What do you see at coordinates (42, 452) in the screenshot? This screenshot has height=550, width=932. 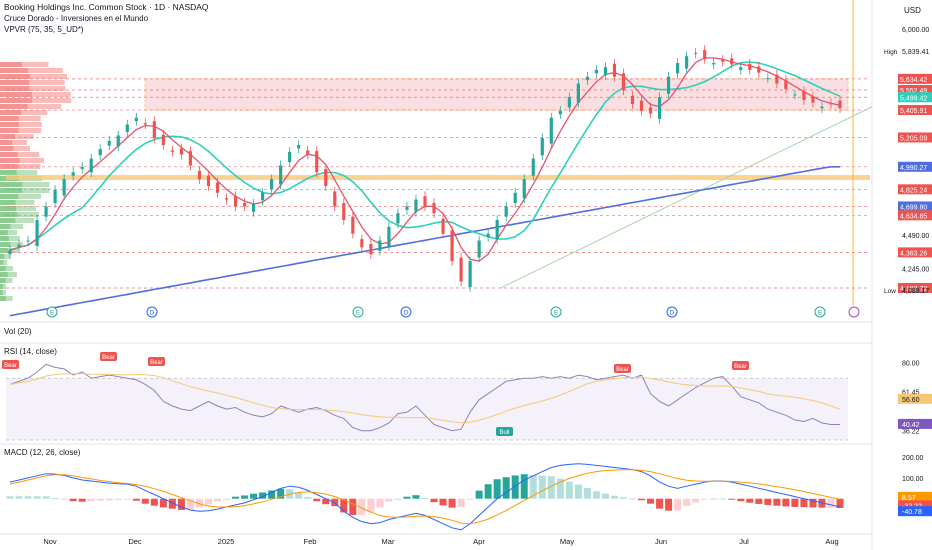 I see `macd-pane-label: MACD (12, 26, close)` at bounding box center [42, 452].